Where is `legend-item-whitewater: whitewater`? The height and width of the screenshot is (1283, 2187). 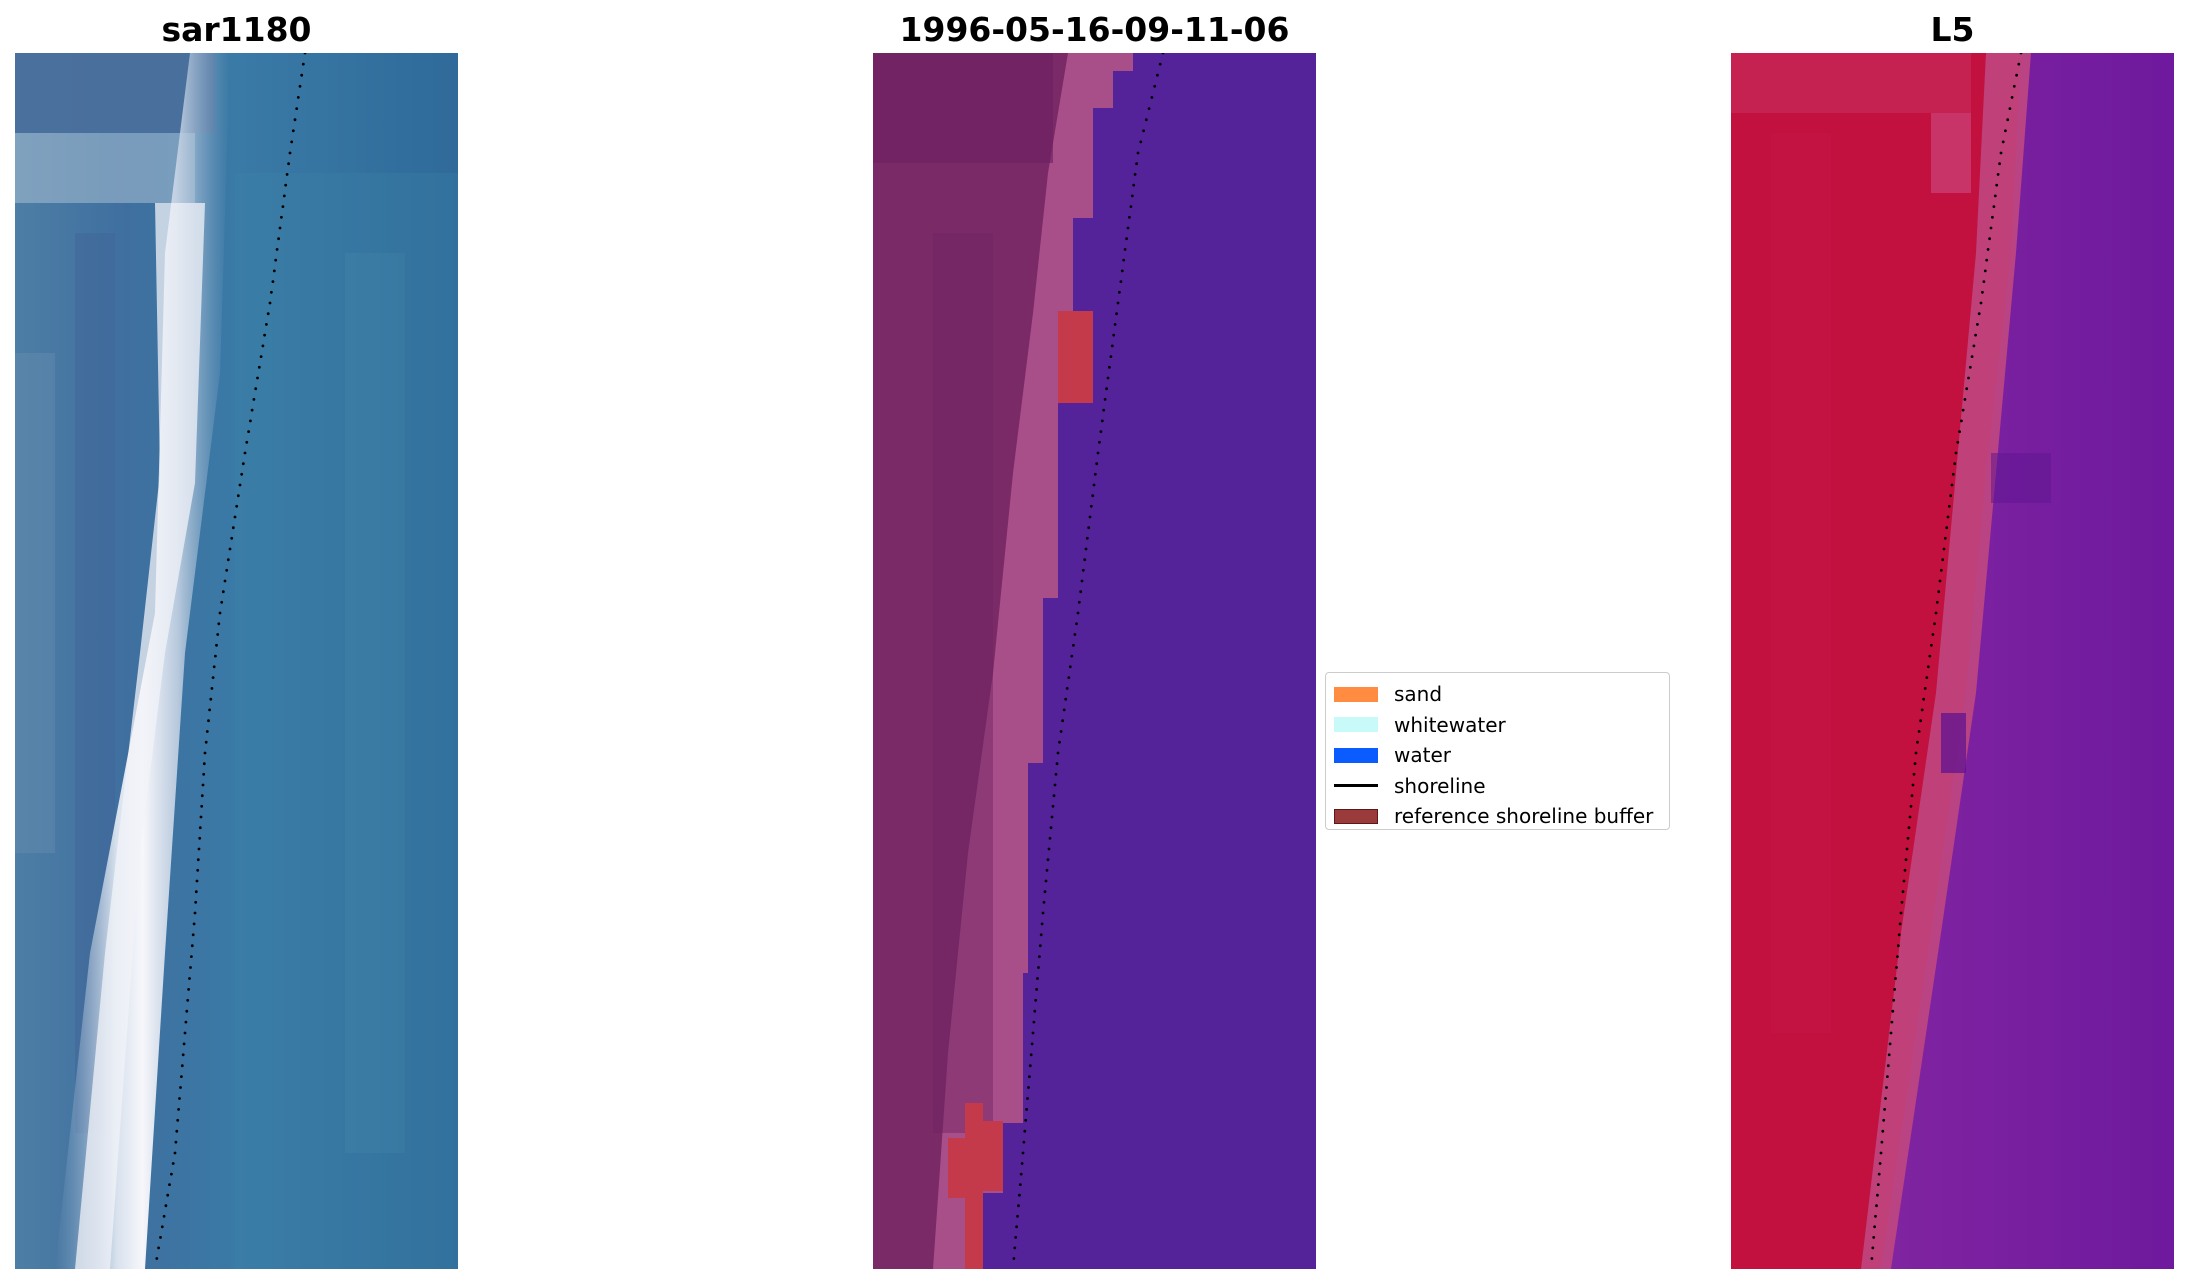
legend-item-whitewater: whitewater is located at coordinates (1497, 725).